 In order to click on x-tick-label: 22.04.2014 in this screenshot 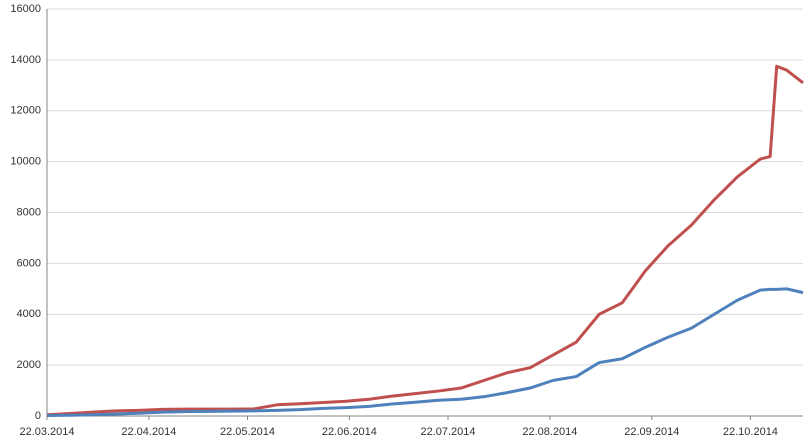, I will do `click(148, 432)`.